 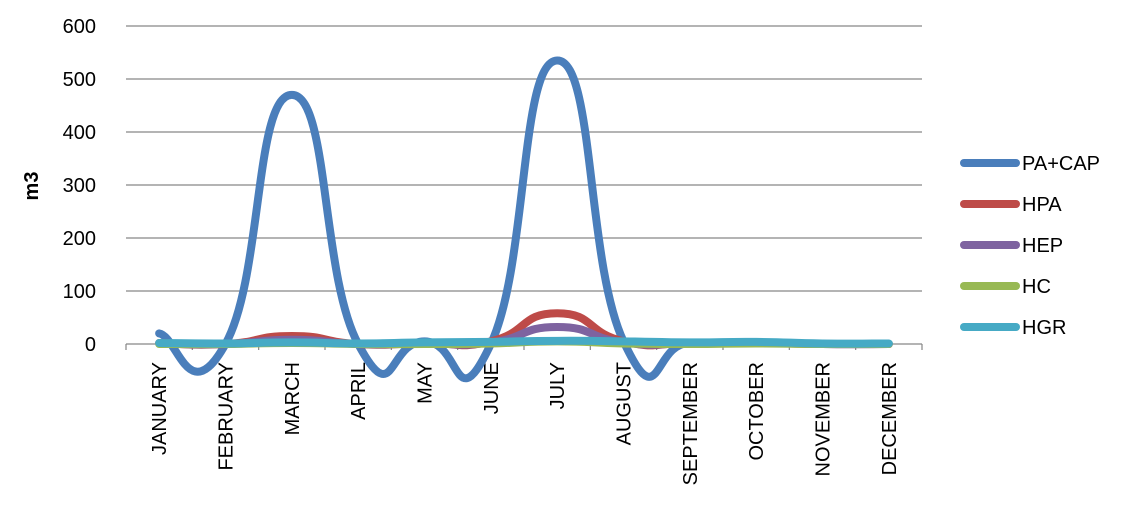 I want to click on x-tick-label-october: OCTOBER, so click(x=757, y=411).